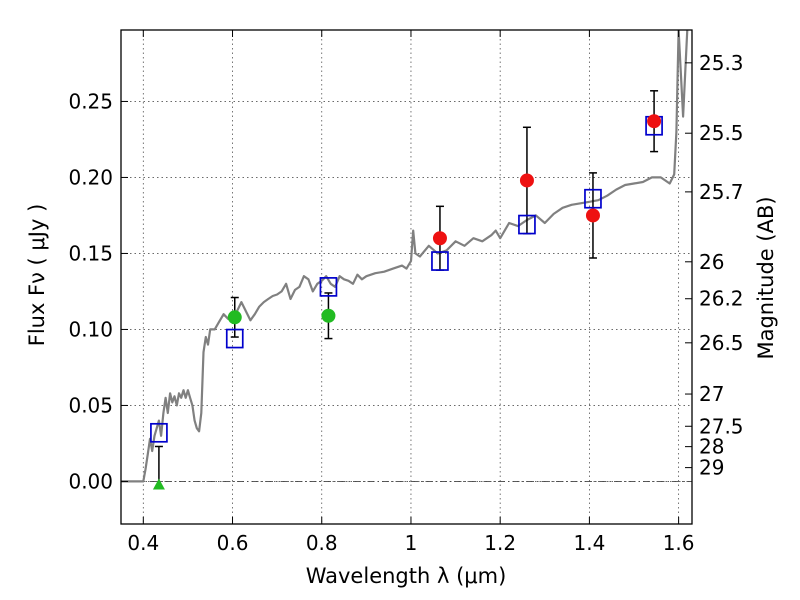  What do you see at coordinates (90, 481) in the screenshot?
I see `y-tick-label: 0.00` at bounding box center [90, 481].